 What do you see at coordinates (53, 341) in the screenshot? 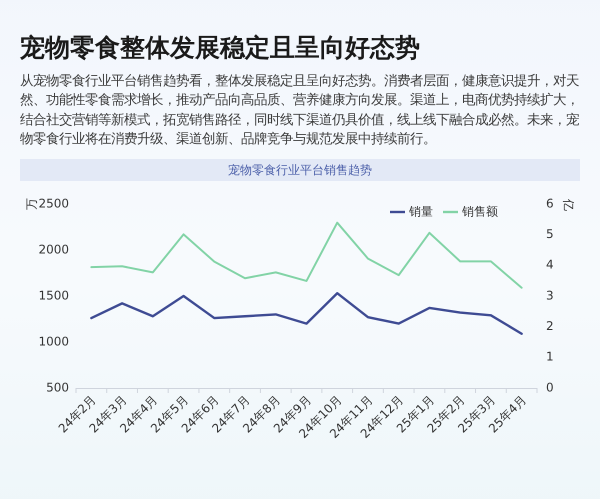
I see `y-tick-label: 1000` at bounding box center [53, 341].